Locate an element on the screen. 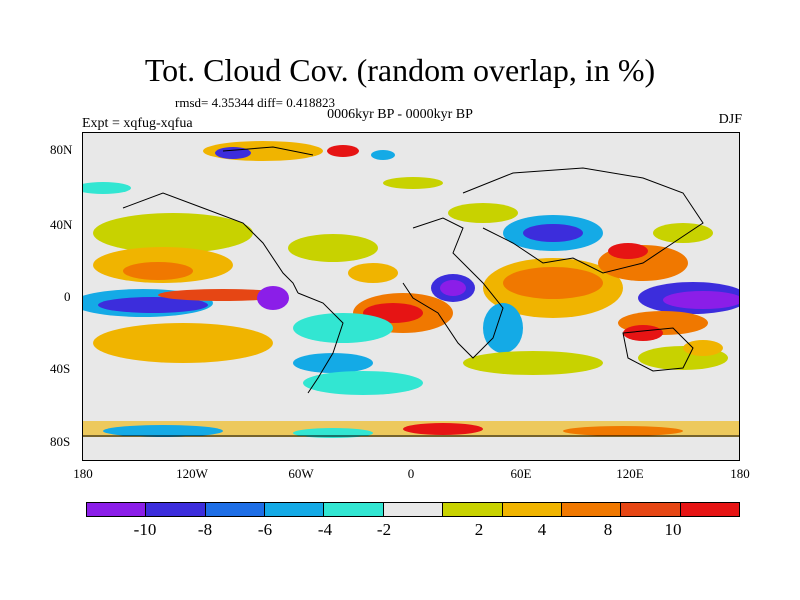  lon-tick-60w: 60W is located at coordinates (301, 473).